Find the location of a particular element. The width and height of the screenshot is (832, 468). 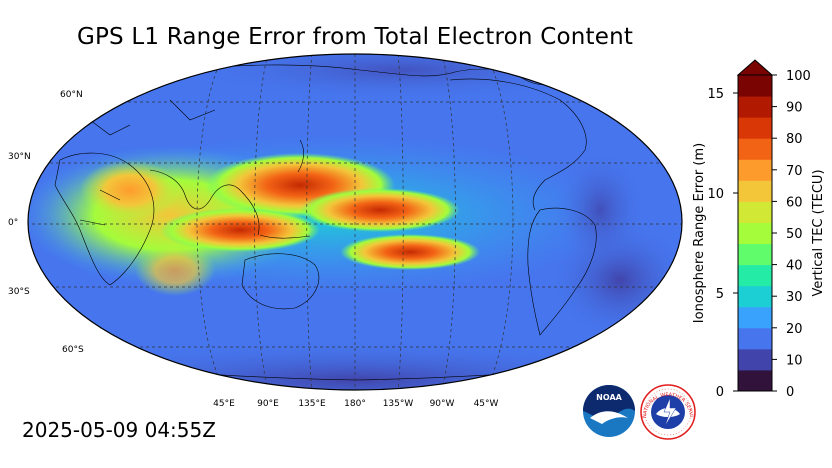

lat-label-30n: 30°N is located at coordinates (19, 157).